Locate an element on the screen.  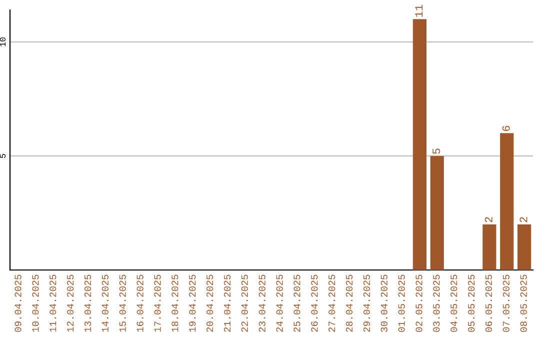
x-tick-label: 27.04.2025 is located at coordinates (332, 303).